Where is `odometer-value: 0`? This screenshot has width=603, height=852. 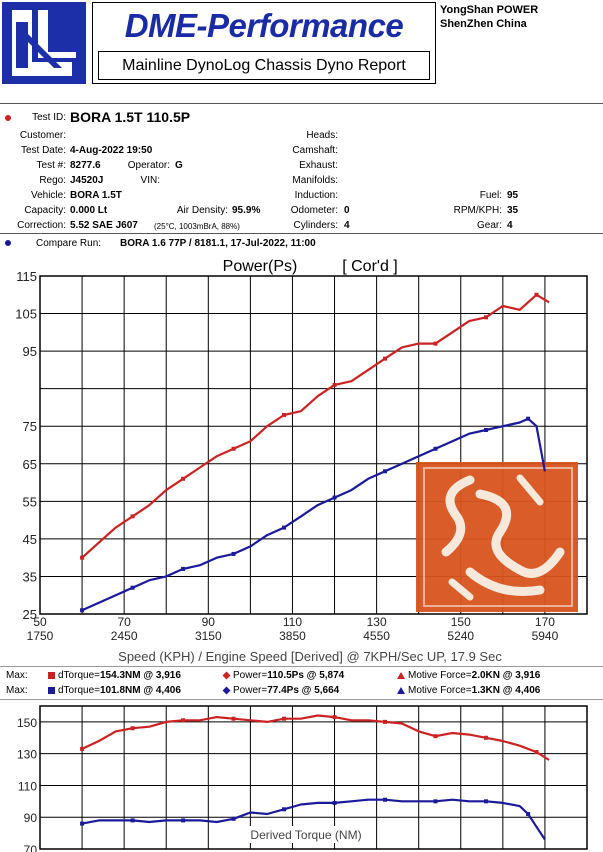 odometer-value: 0 is located at coordinates (347, 210).